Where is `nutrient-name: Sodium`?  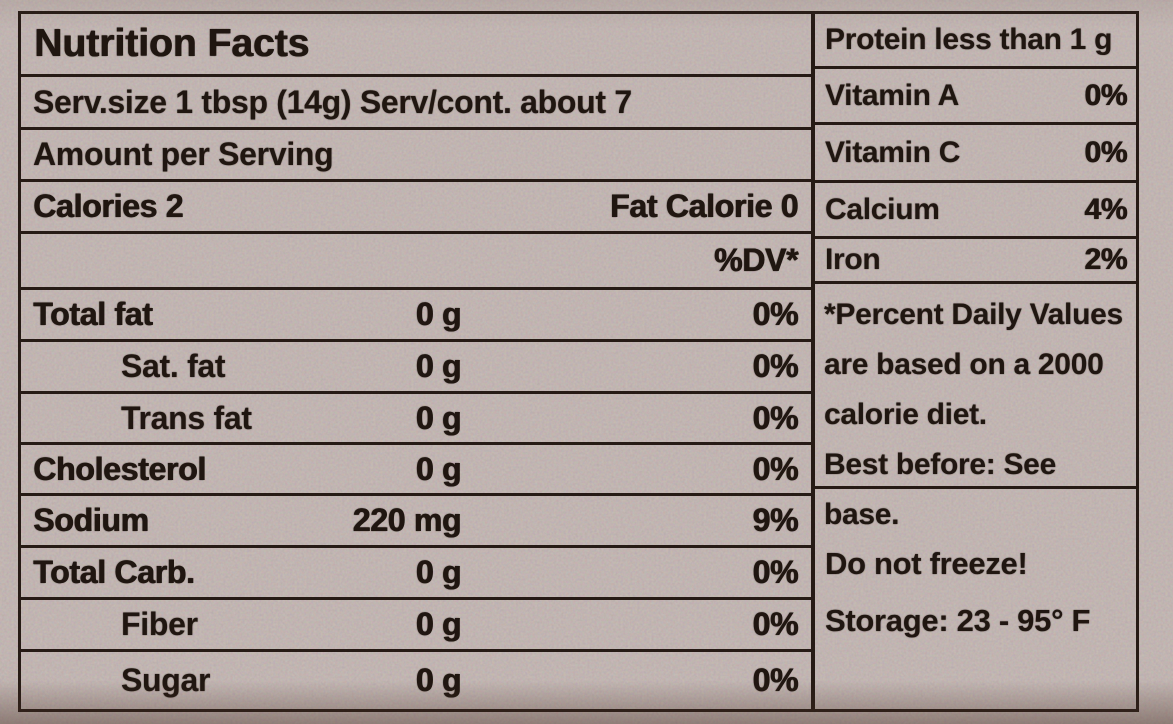
nutrient-name: Sodium is located at coordinates (91, 520).